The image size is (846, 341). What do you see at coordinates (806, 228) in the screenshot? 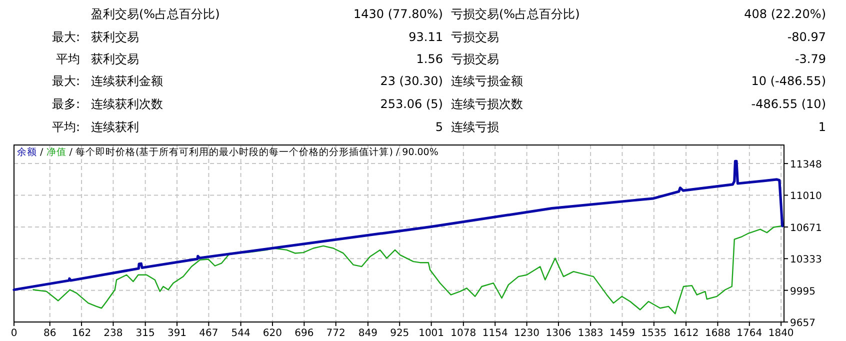
I see `y-tick-label: 10671` at bounding box center [806, 228].